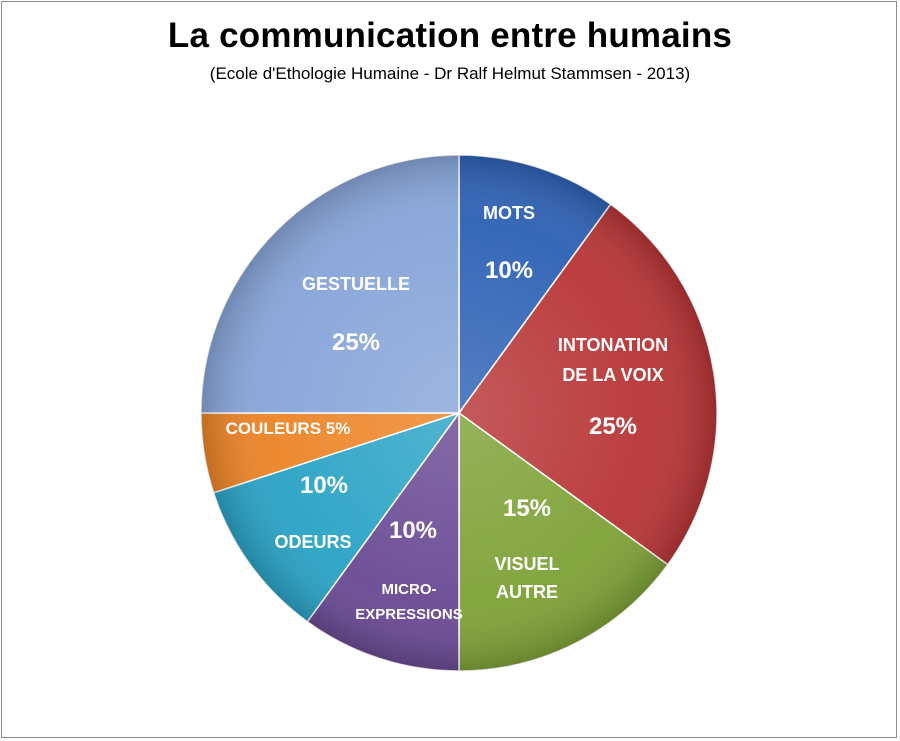  What do you see at coordinates (509, 270) in the screenshot?
I see `slice-value-mots: 10%` at bounding box center [509, 270].